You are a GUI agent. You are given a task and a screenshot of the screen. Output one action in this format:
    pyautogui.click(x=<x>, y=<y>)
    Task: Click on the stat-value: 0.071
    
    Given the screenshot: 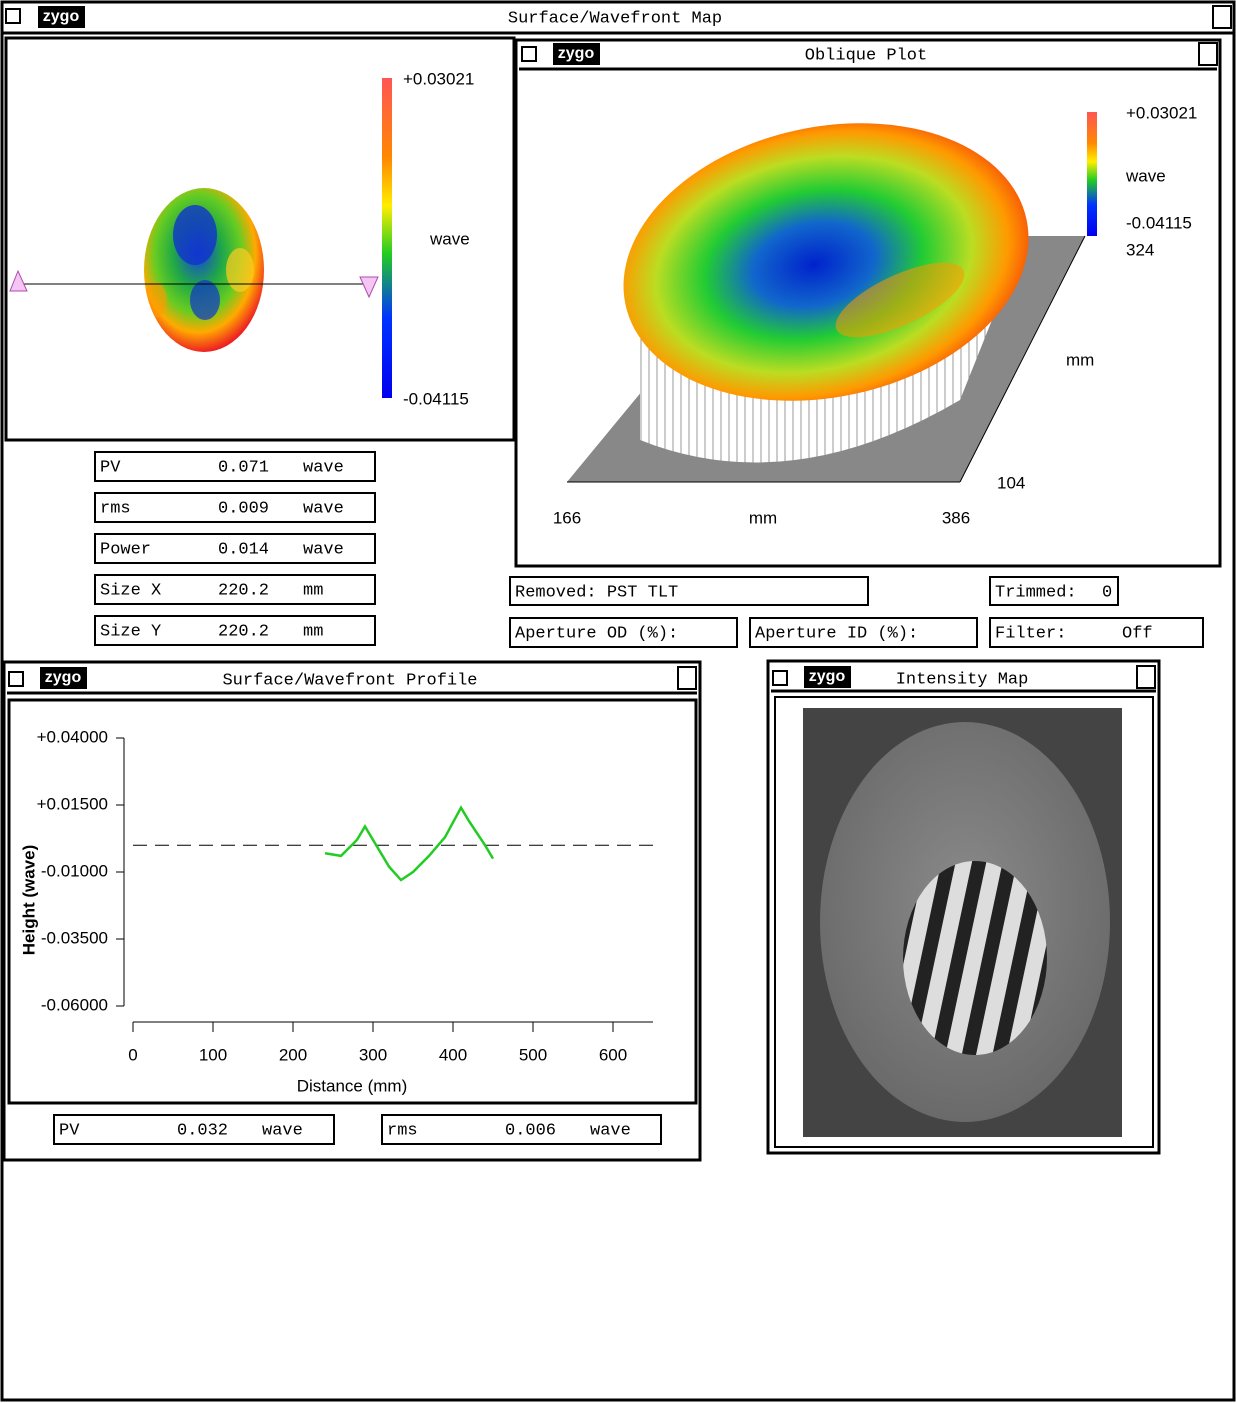 What is the action you would take?
    pyautogui.click(x=243, y=467)
    